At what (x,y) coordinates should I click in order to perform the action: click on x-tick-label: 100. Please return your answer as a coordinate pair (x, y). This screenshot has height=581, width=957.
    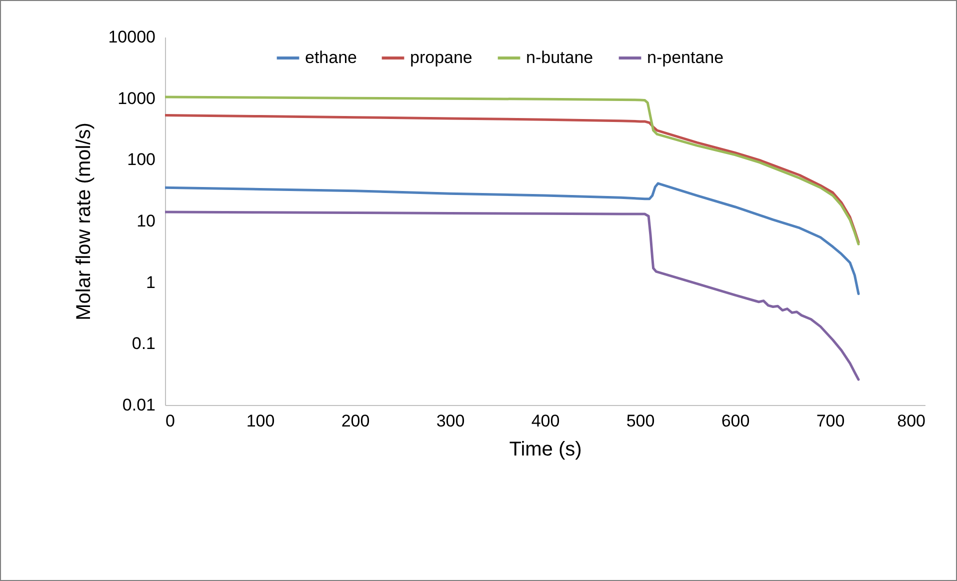
    Looking at the image, I should click on (260, 421).